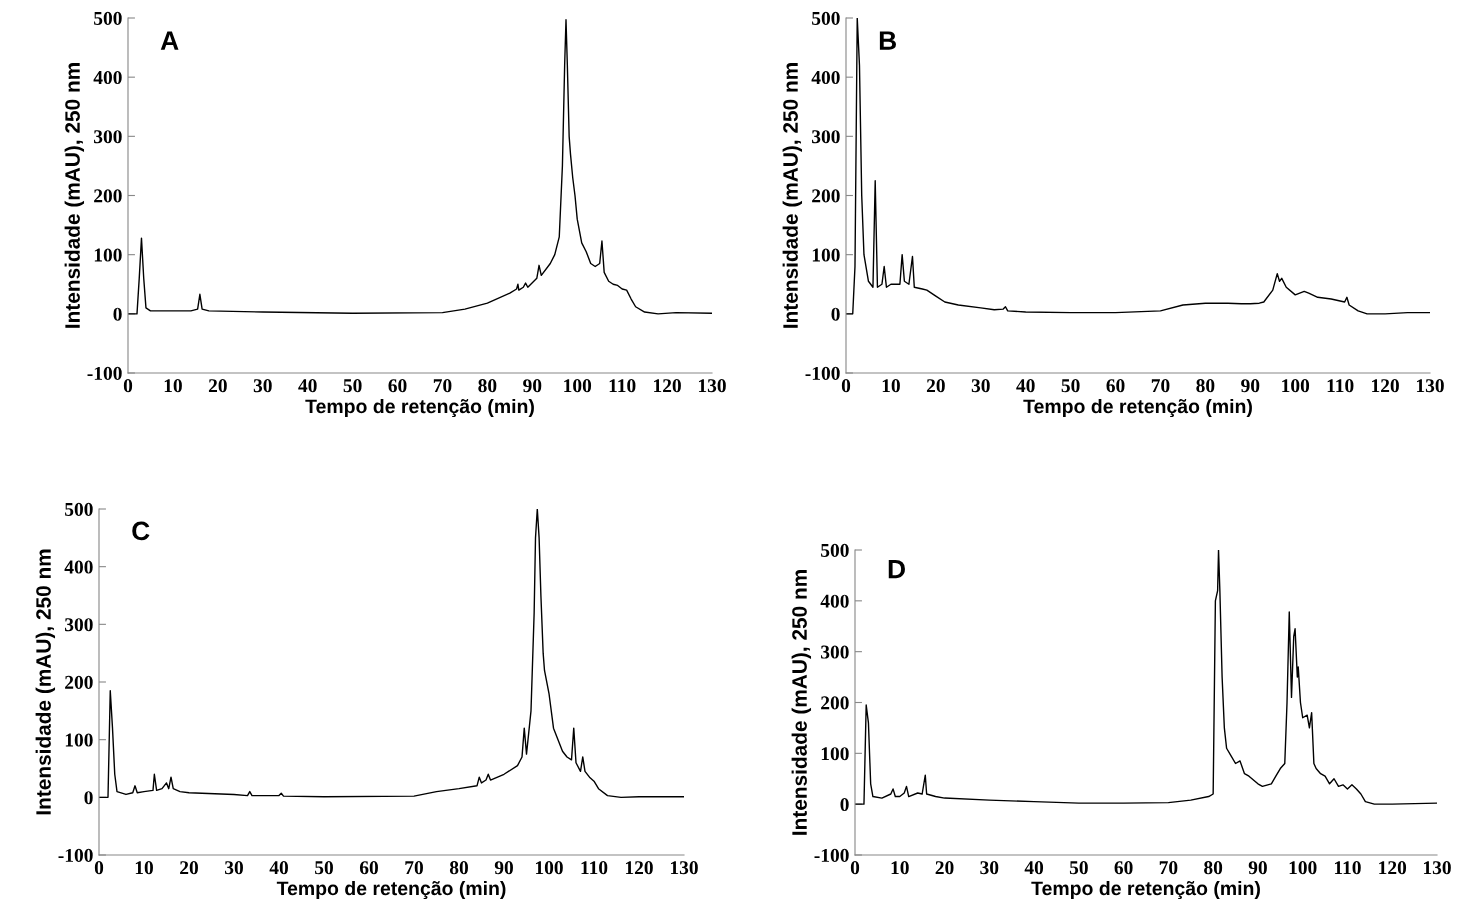 The height and width of the screenshot is (908, 1469). I want to click on annotation: C, so click(141, 531).